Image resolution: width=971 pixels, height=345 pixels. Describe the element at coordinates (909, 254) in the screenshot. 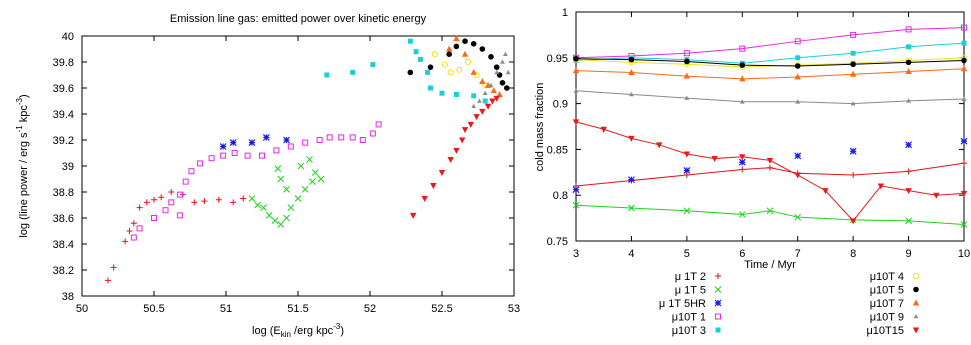

I see `right-xtick-label: 9` at that location.